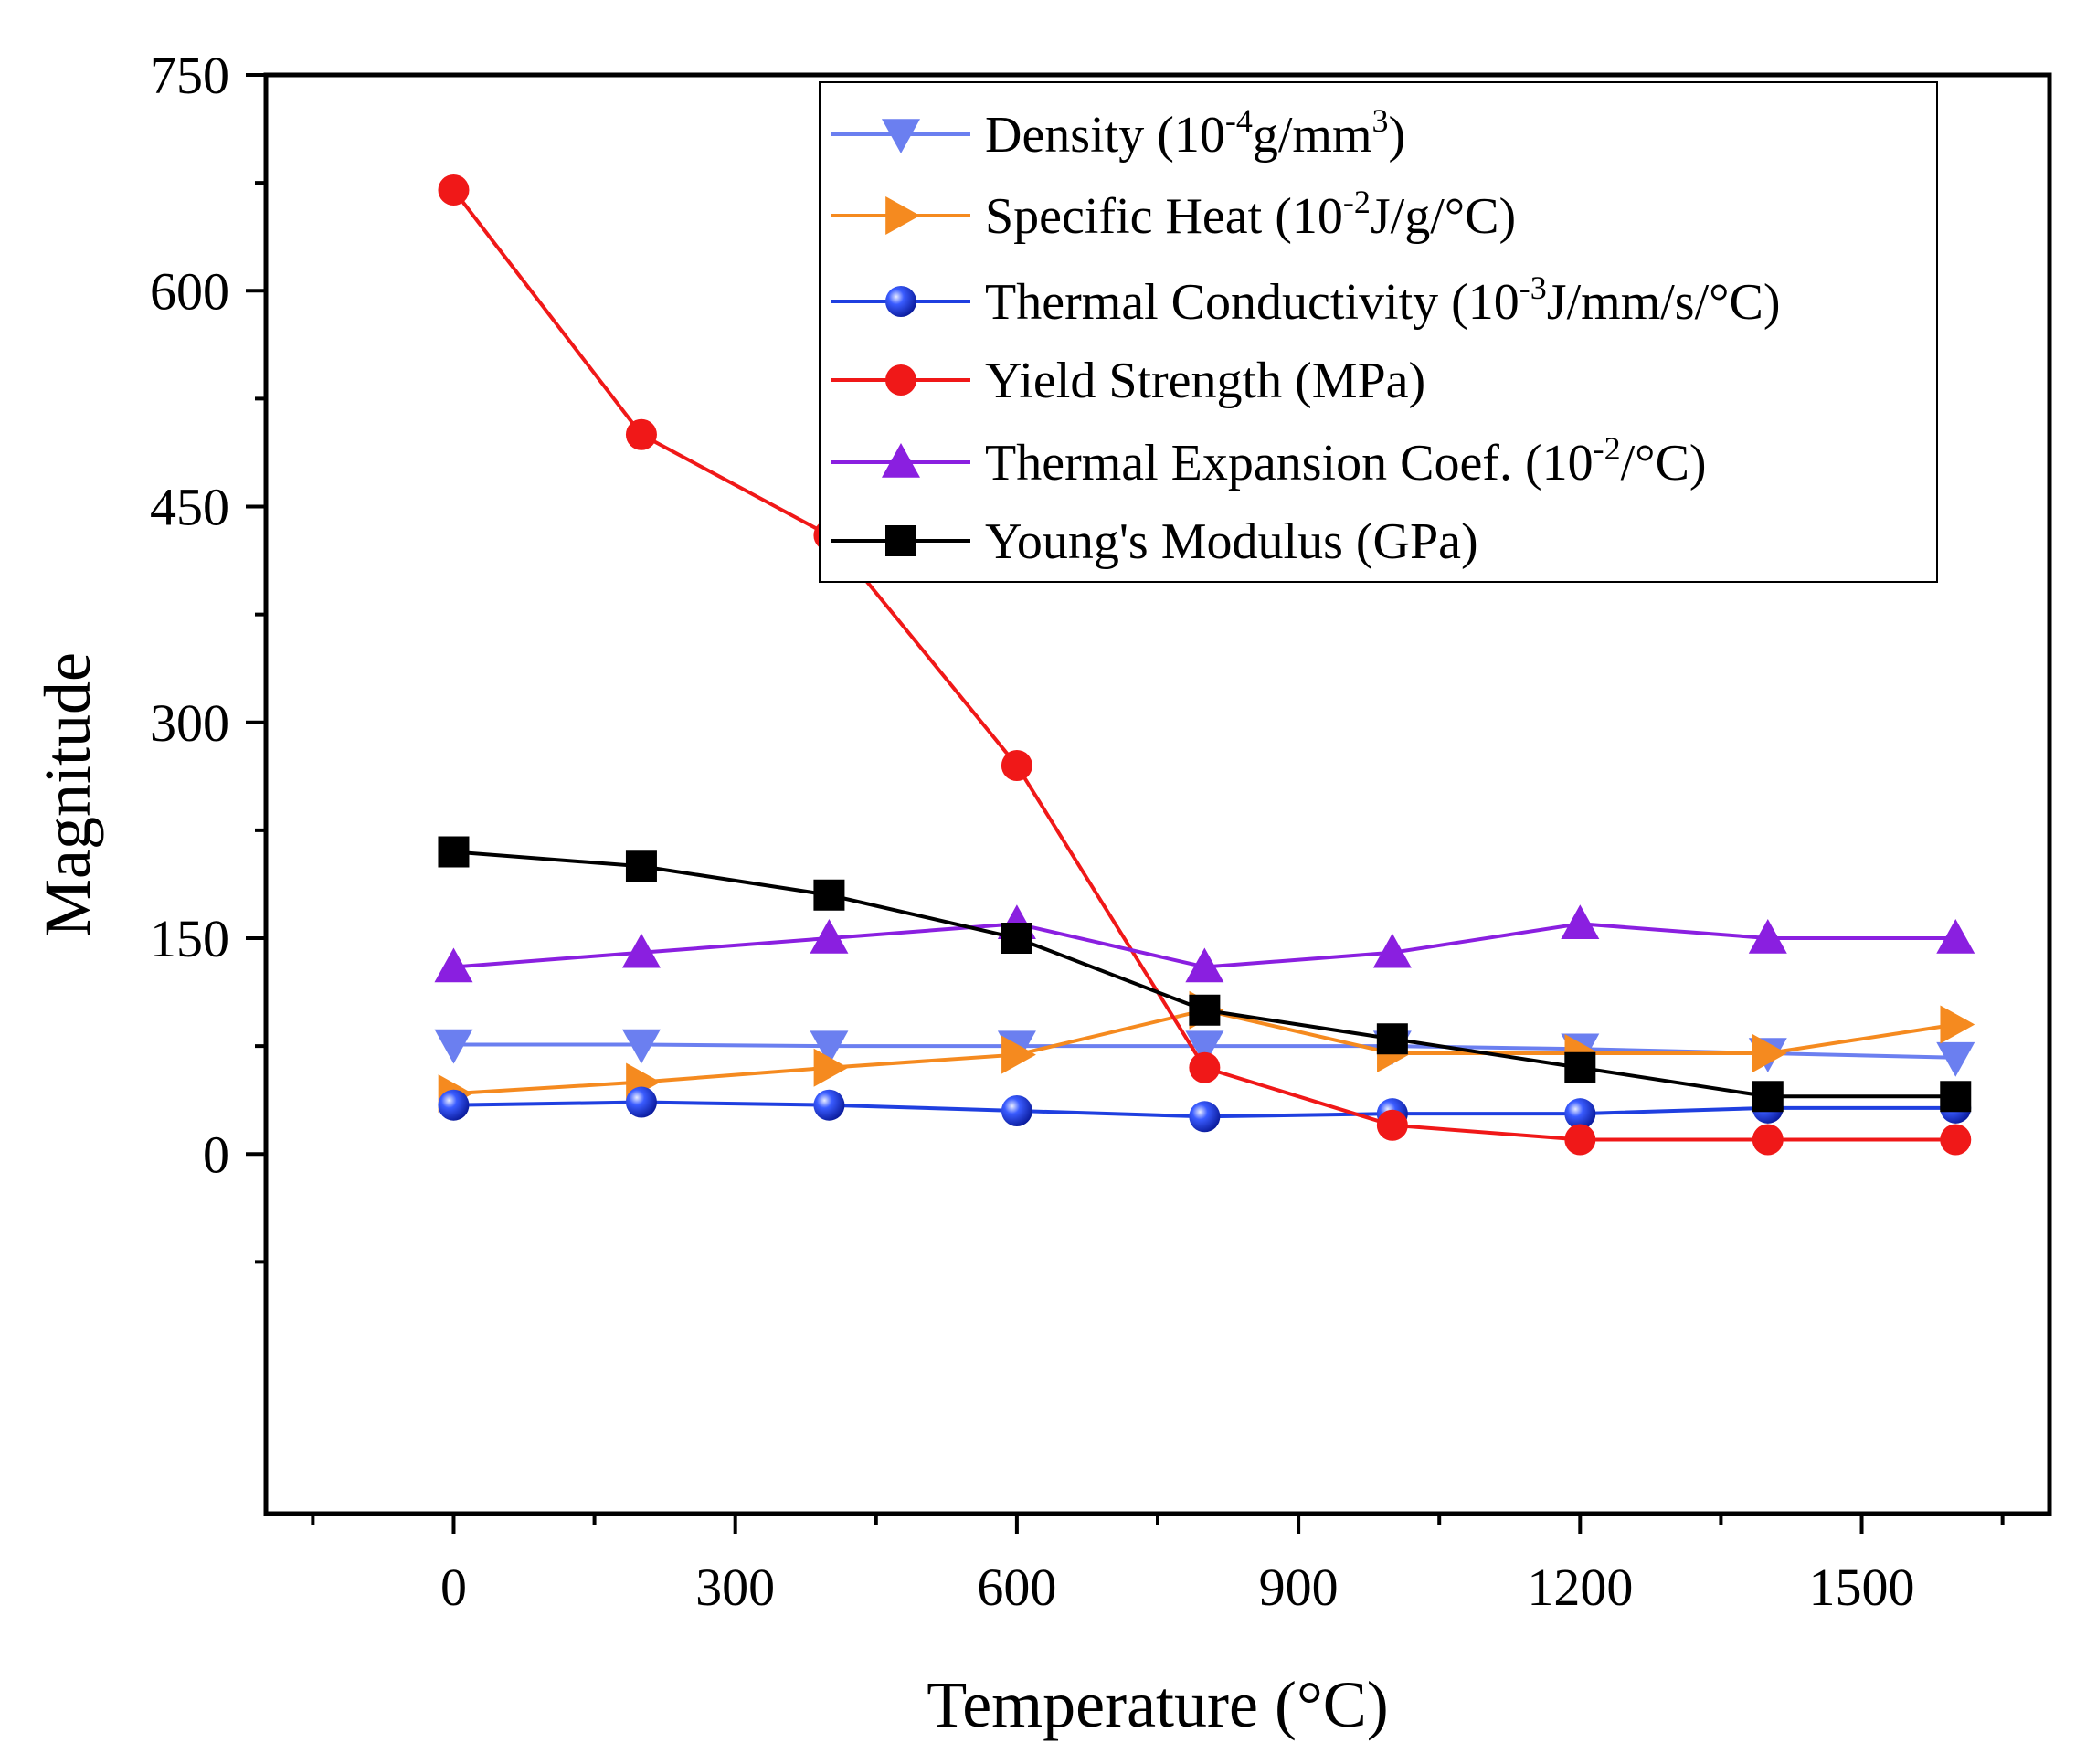  I want to click on legend-entry: Specific Heat (10-2J/g/°C), so click(1173, 215).